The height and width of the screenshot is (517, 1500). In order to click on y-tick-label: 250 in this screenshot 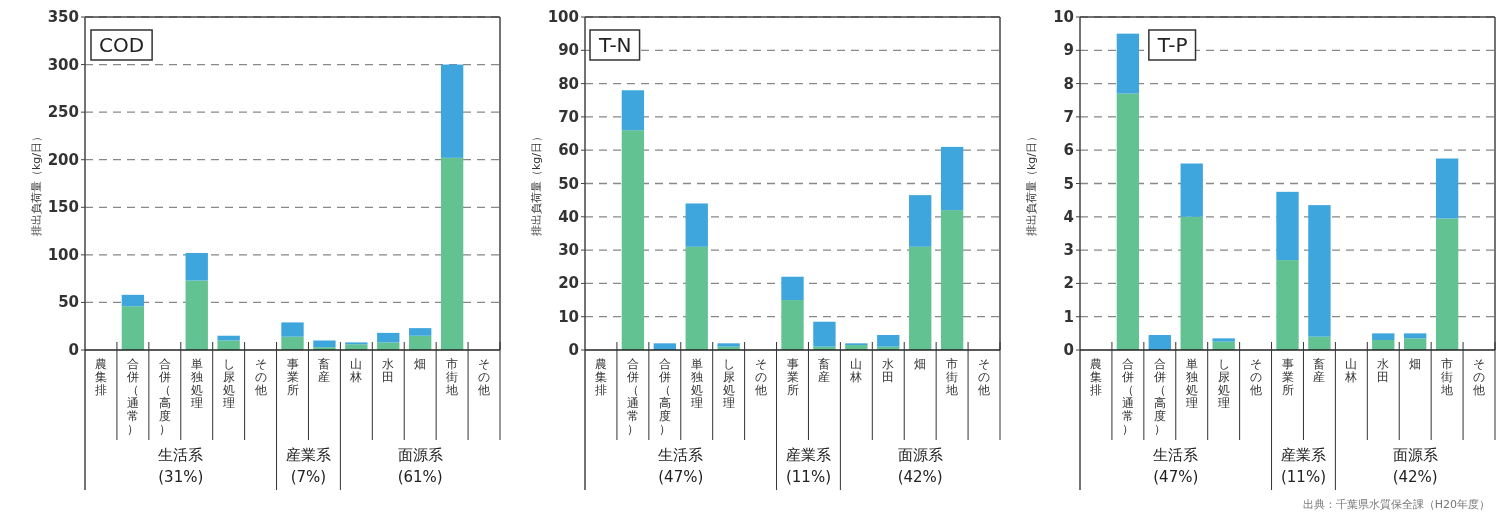, I will do `click(63, 112)`.